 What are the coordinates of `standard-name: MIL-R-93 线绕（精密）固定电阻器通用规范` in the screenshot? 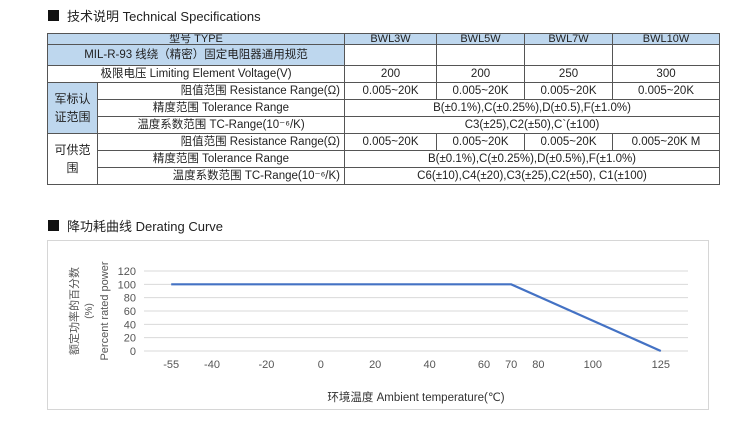 It's located at (196, 55).